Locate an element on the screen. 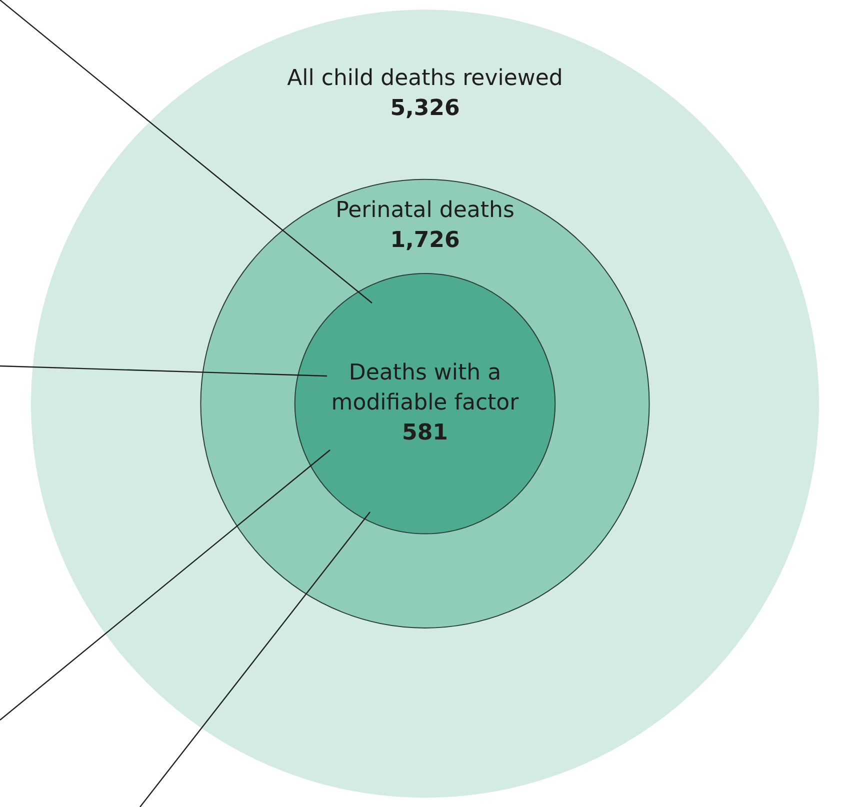 Image resolution: width=846 pixels, height=807 pixels. category-label: Deaths with a modifiable factor is located at coordinates (425, 388).